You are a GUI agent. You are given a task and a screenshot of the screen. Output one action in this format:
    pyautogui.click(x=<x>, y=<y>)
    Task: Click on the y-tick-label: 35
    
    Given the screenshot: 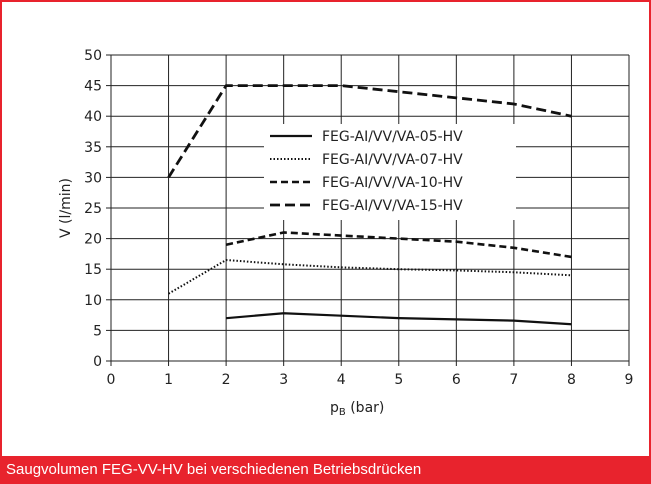 What is the action you would take?
    pyautogui.click(x=93, y=148)
    